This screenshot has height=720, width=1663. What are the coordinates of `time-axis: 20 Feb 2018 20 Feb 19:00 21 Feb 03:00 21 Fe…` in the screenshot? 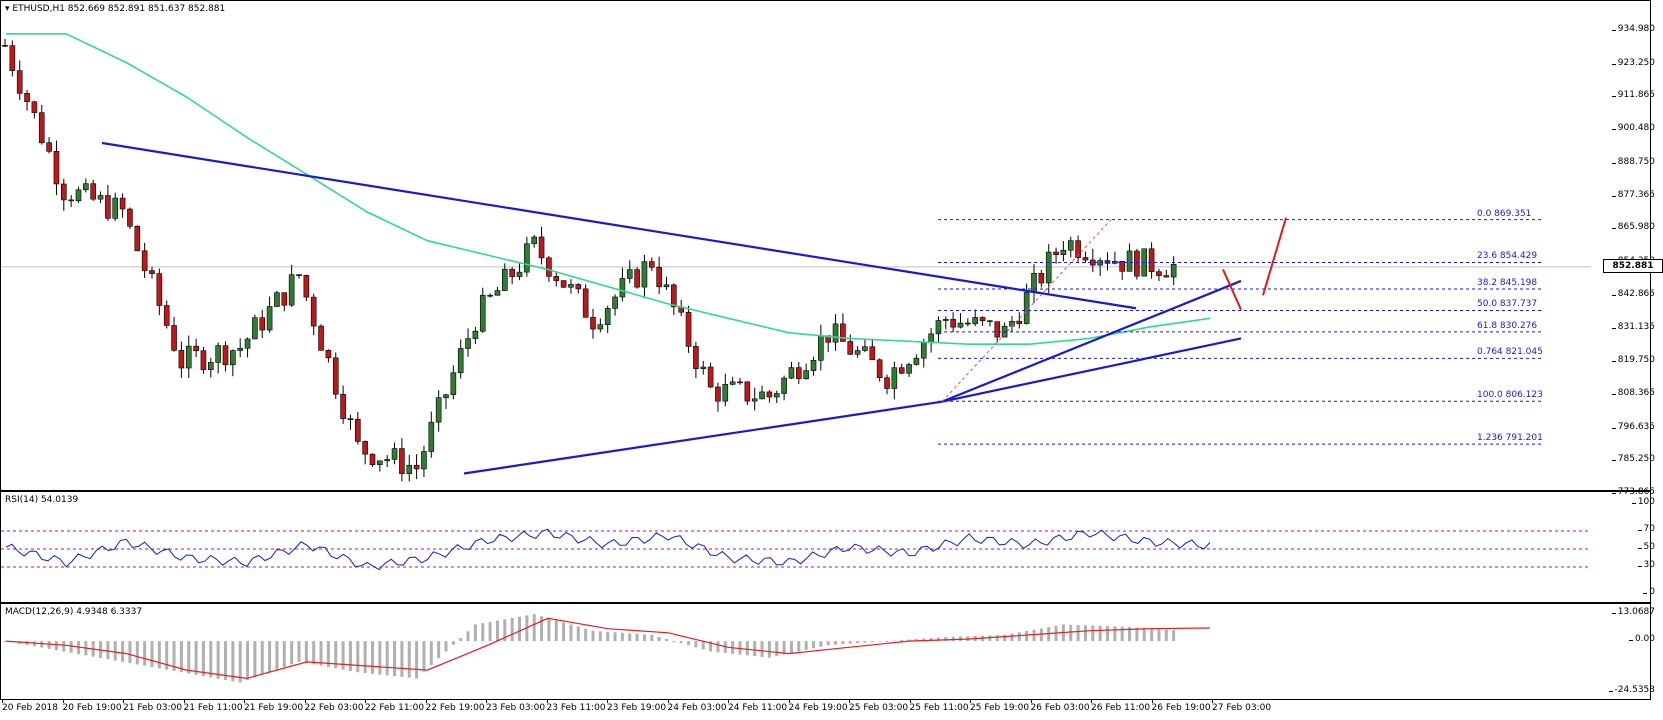 It's located at (825, 709).